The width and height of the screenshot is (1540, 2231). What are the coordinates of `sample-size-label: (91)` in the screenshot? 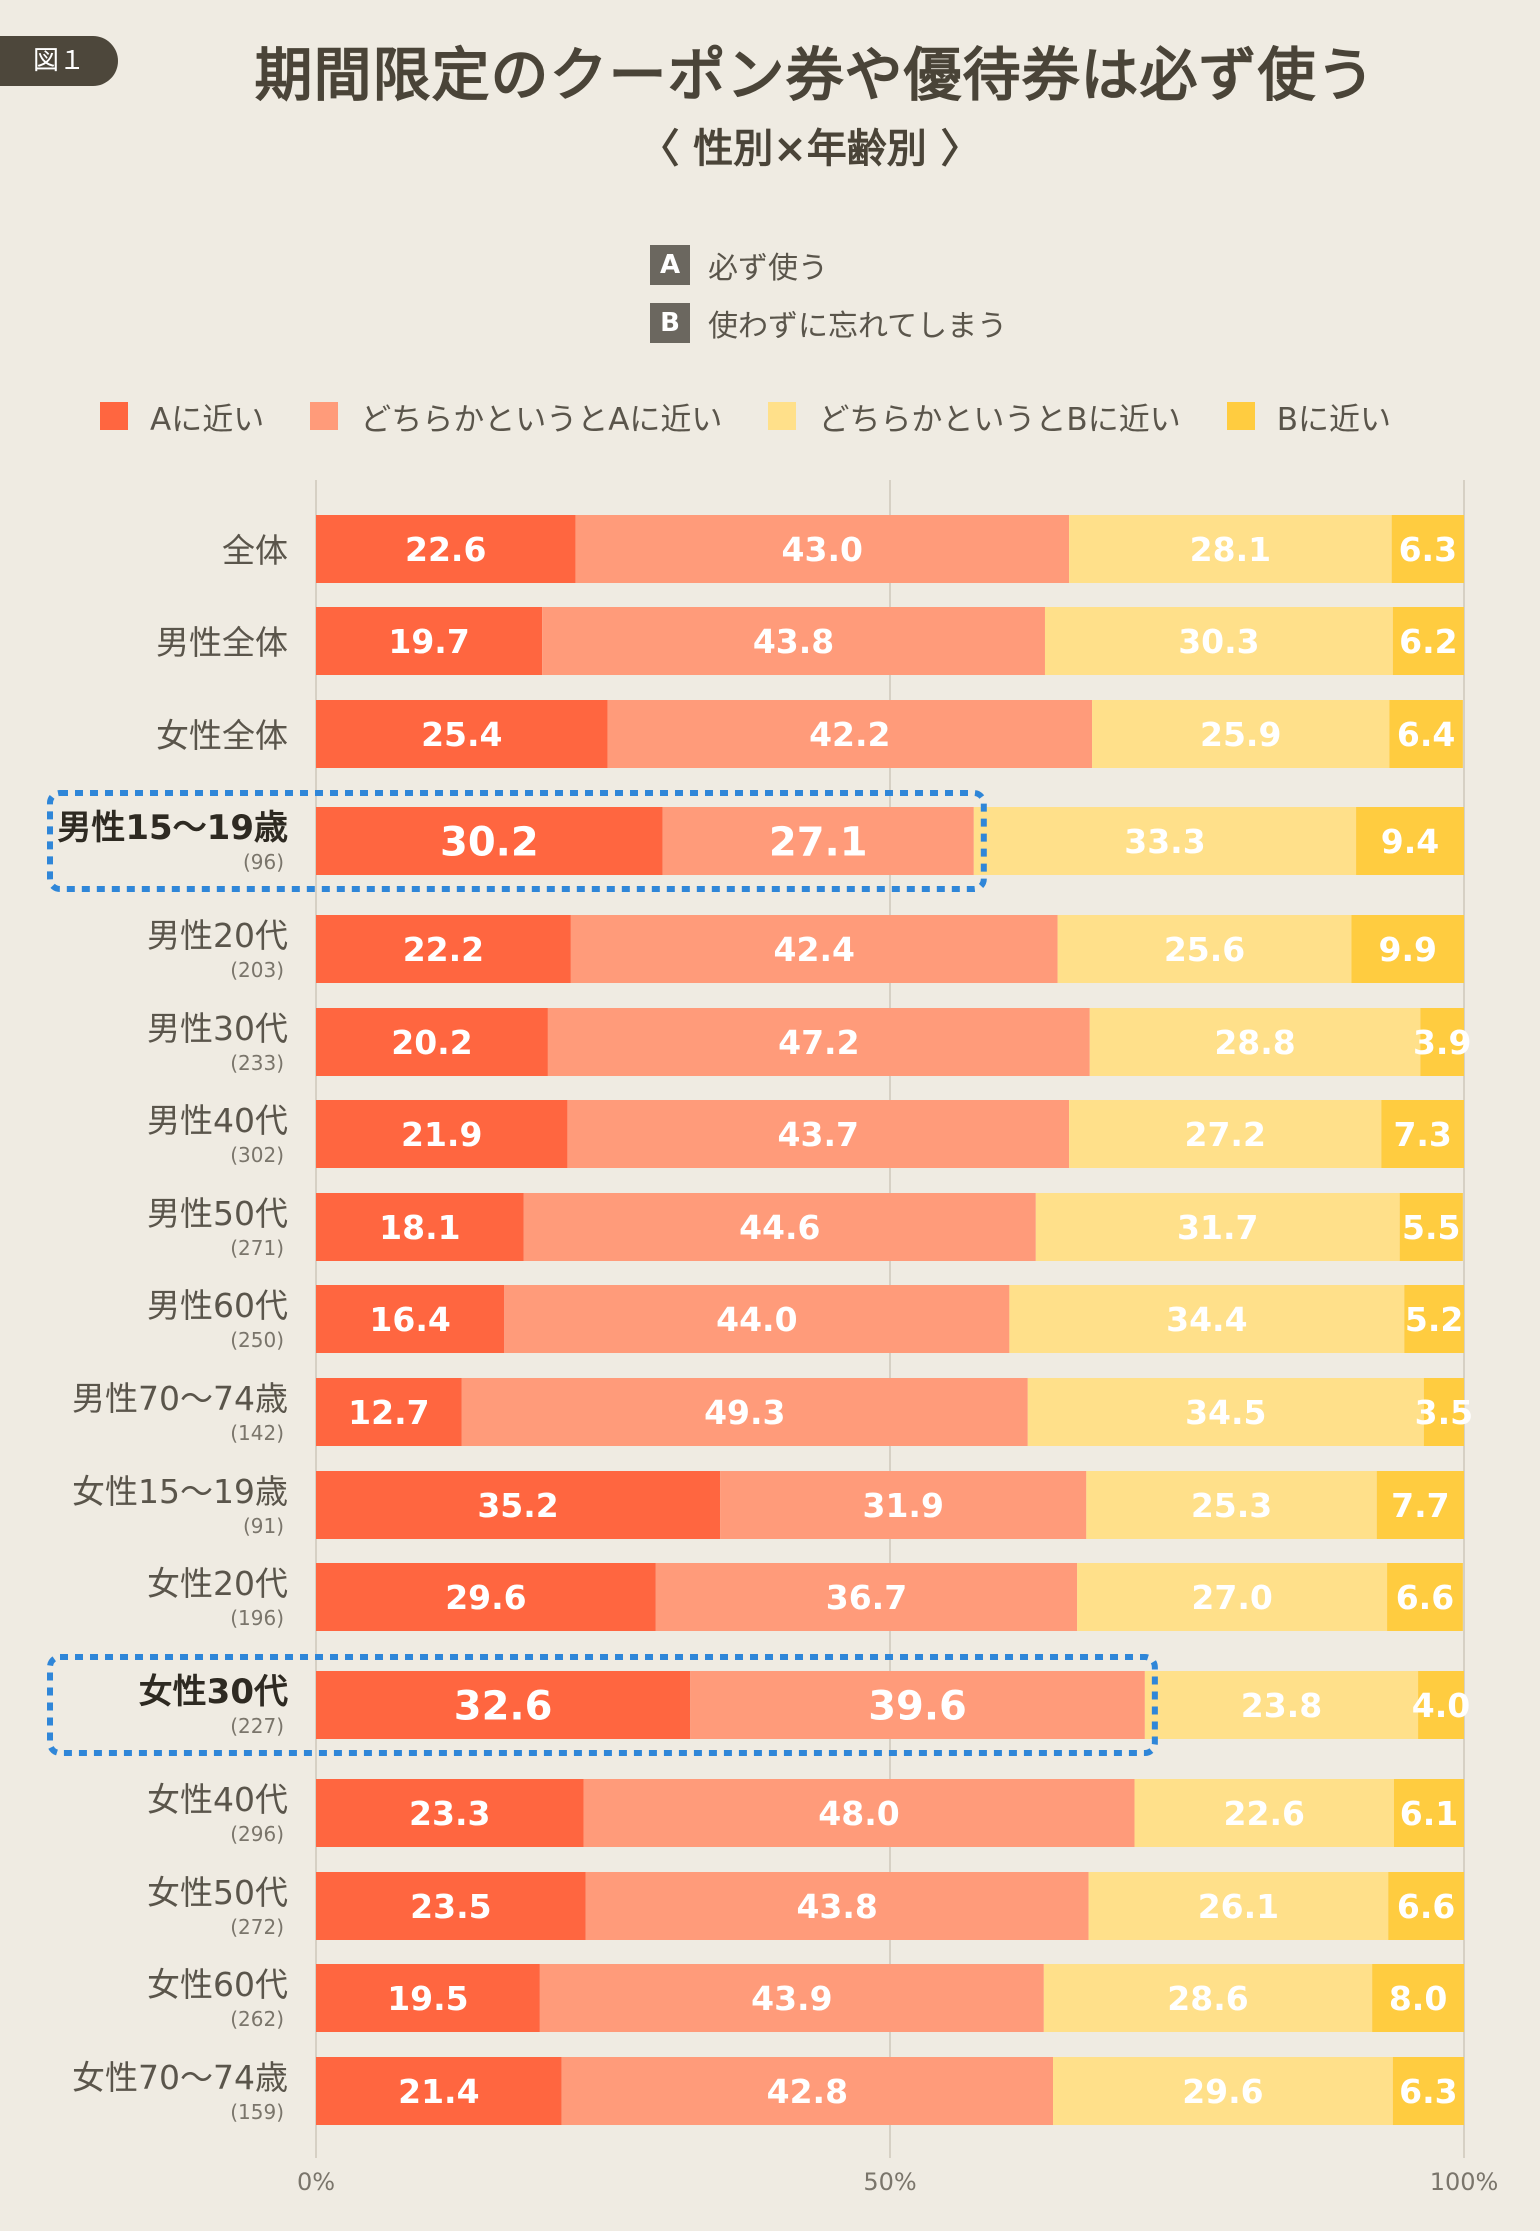 It's located at (263, 1526).